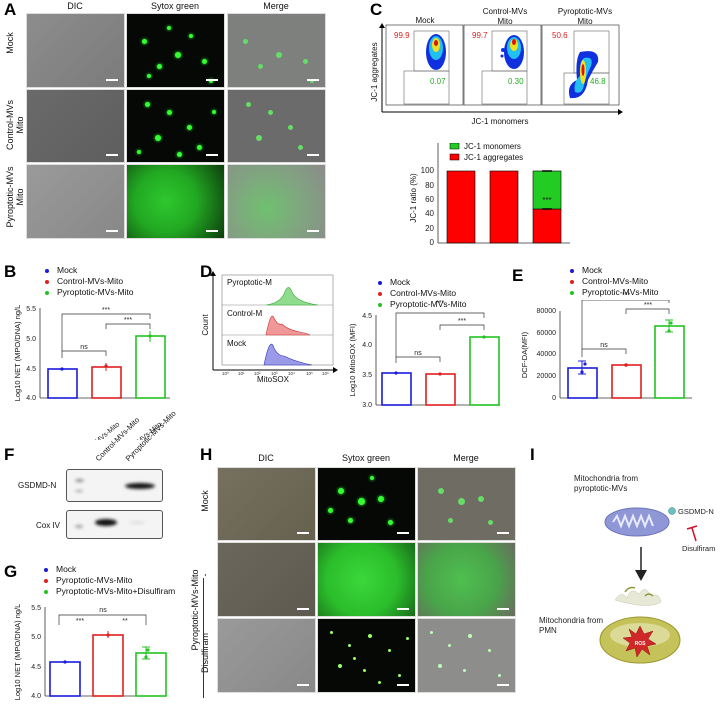  I want to click on image-a-mock-dic, so click(75, 50).